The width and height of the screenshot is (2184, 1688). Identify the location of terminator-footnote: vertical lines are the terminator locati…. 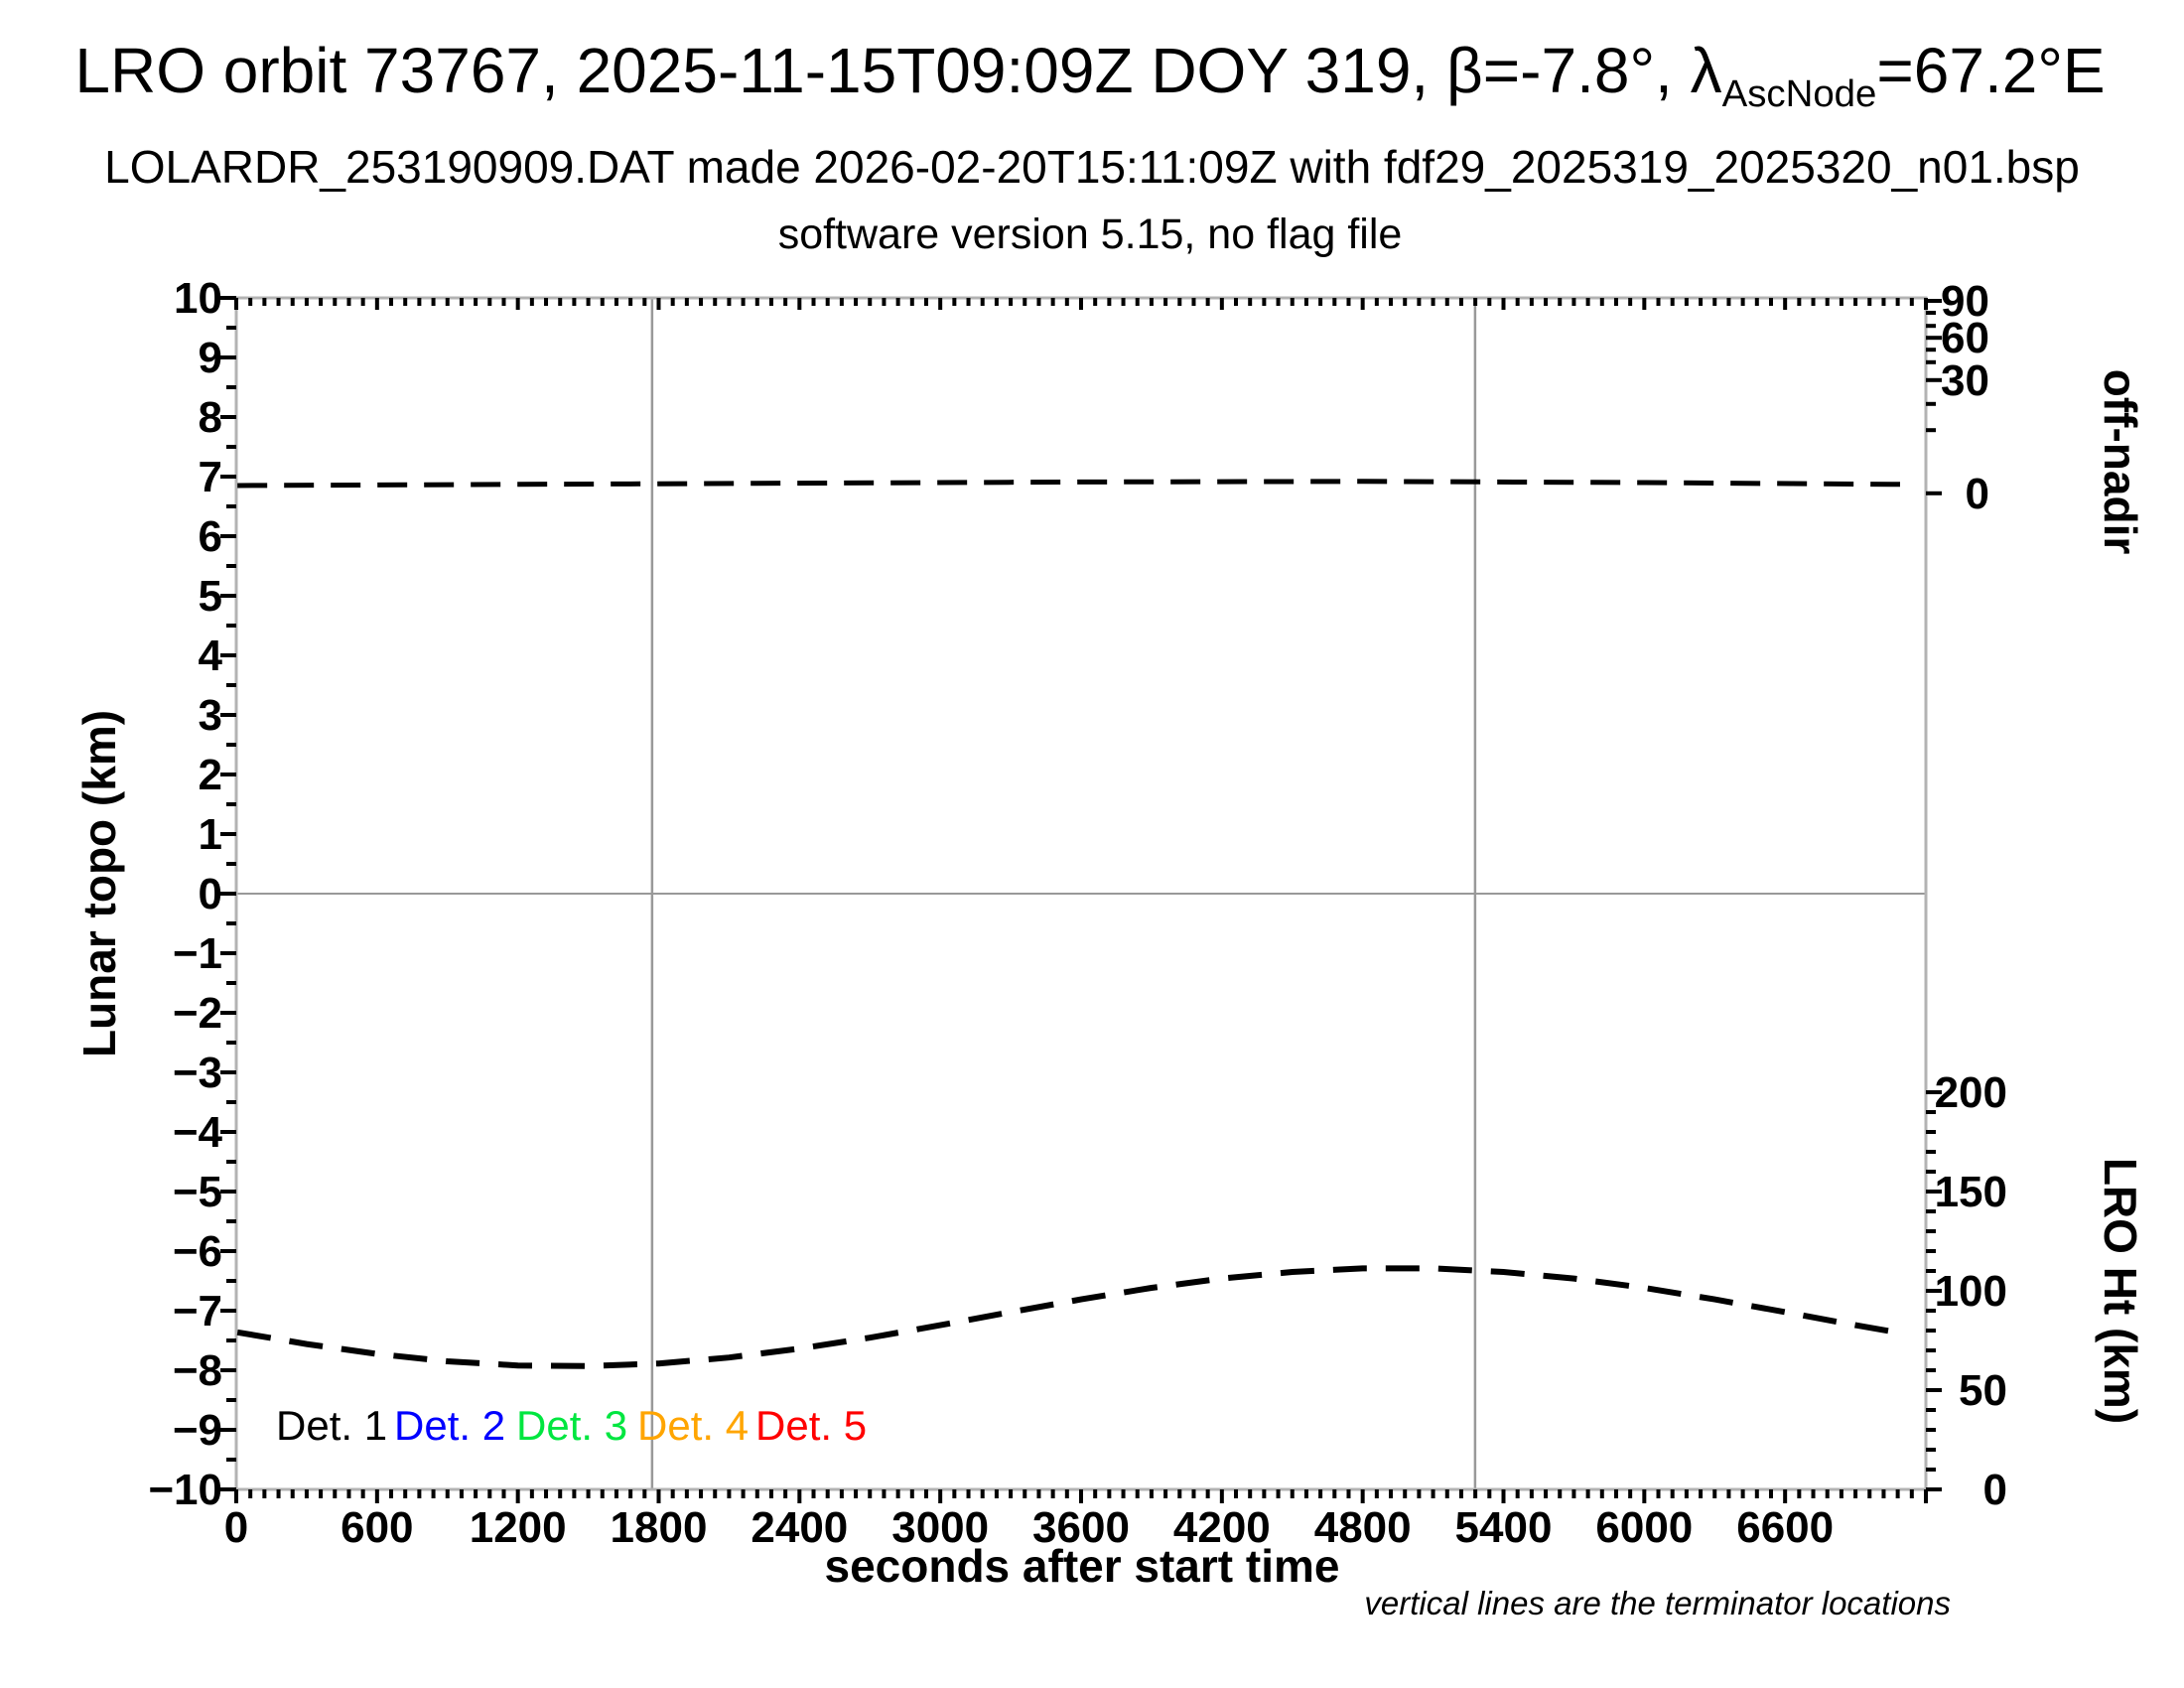
(1657, 1603).